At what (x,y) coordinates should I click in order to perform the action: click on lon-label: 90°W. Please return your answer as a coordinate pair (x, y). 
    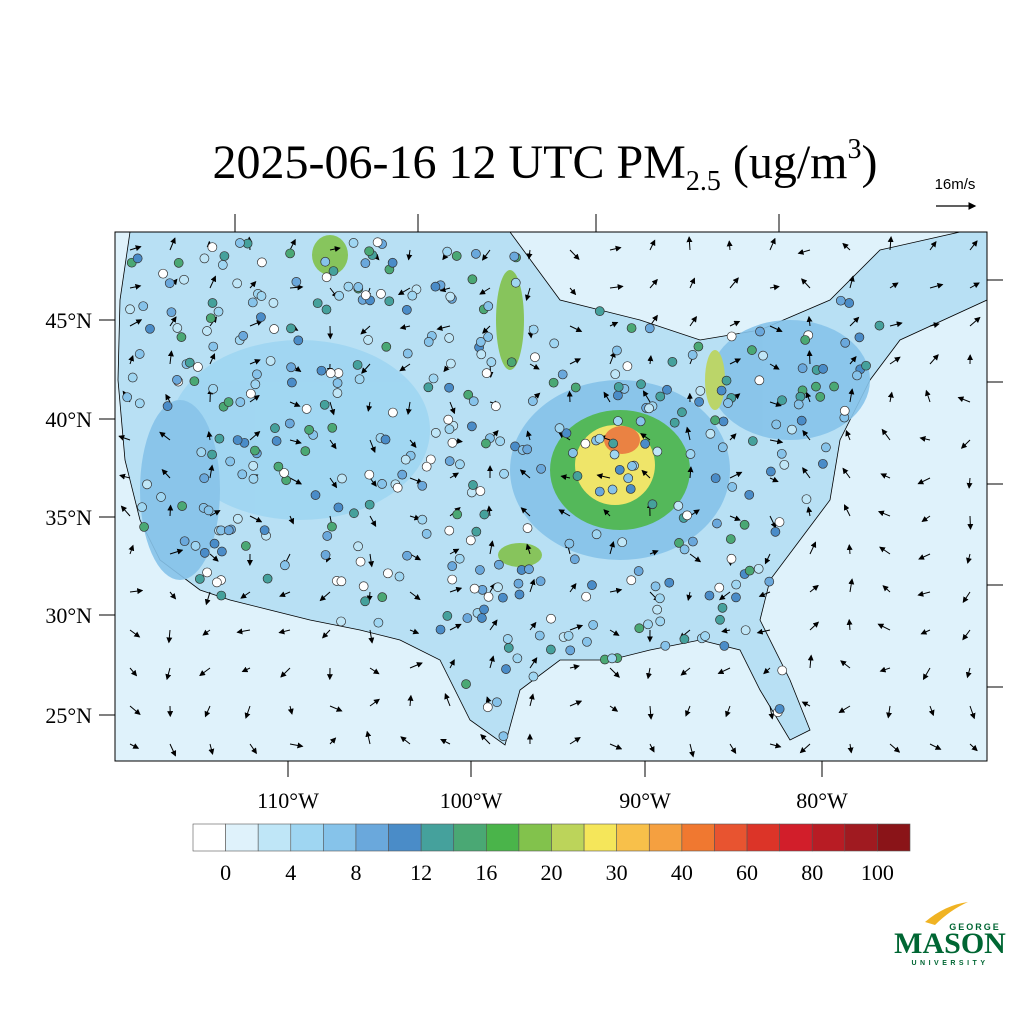
    Looking at the image, I should click on (645, 800).